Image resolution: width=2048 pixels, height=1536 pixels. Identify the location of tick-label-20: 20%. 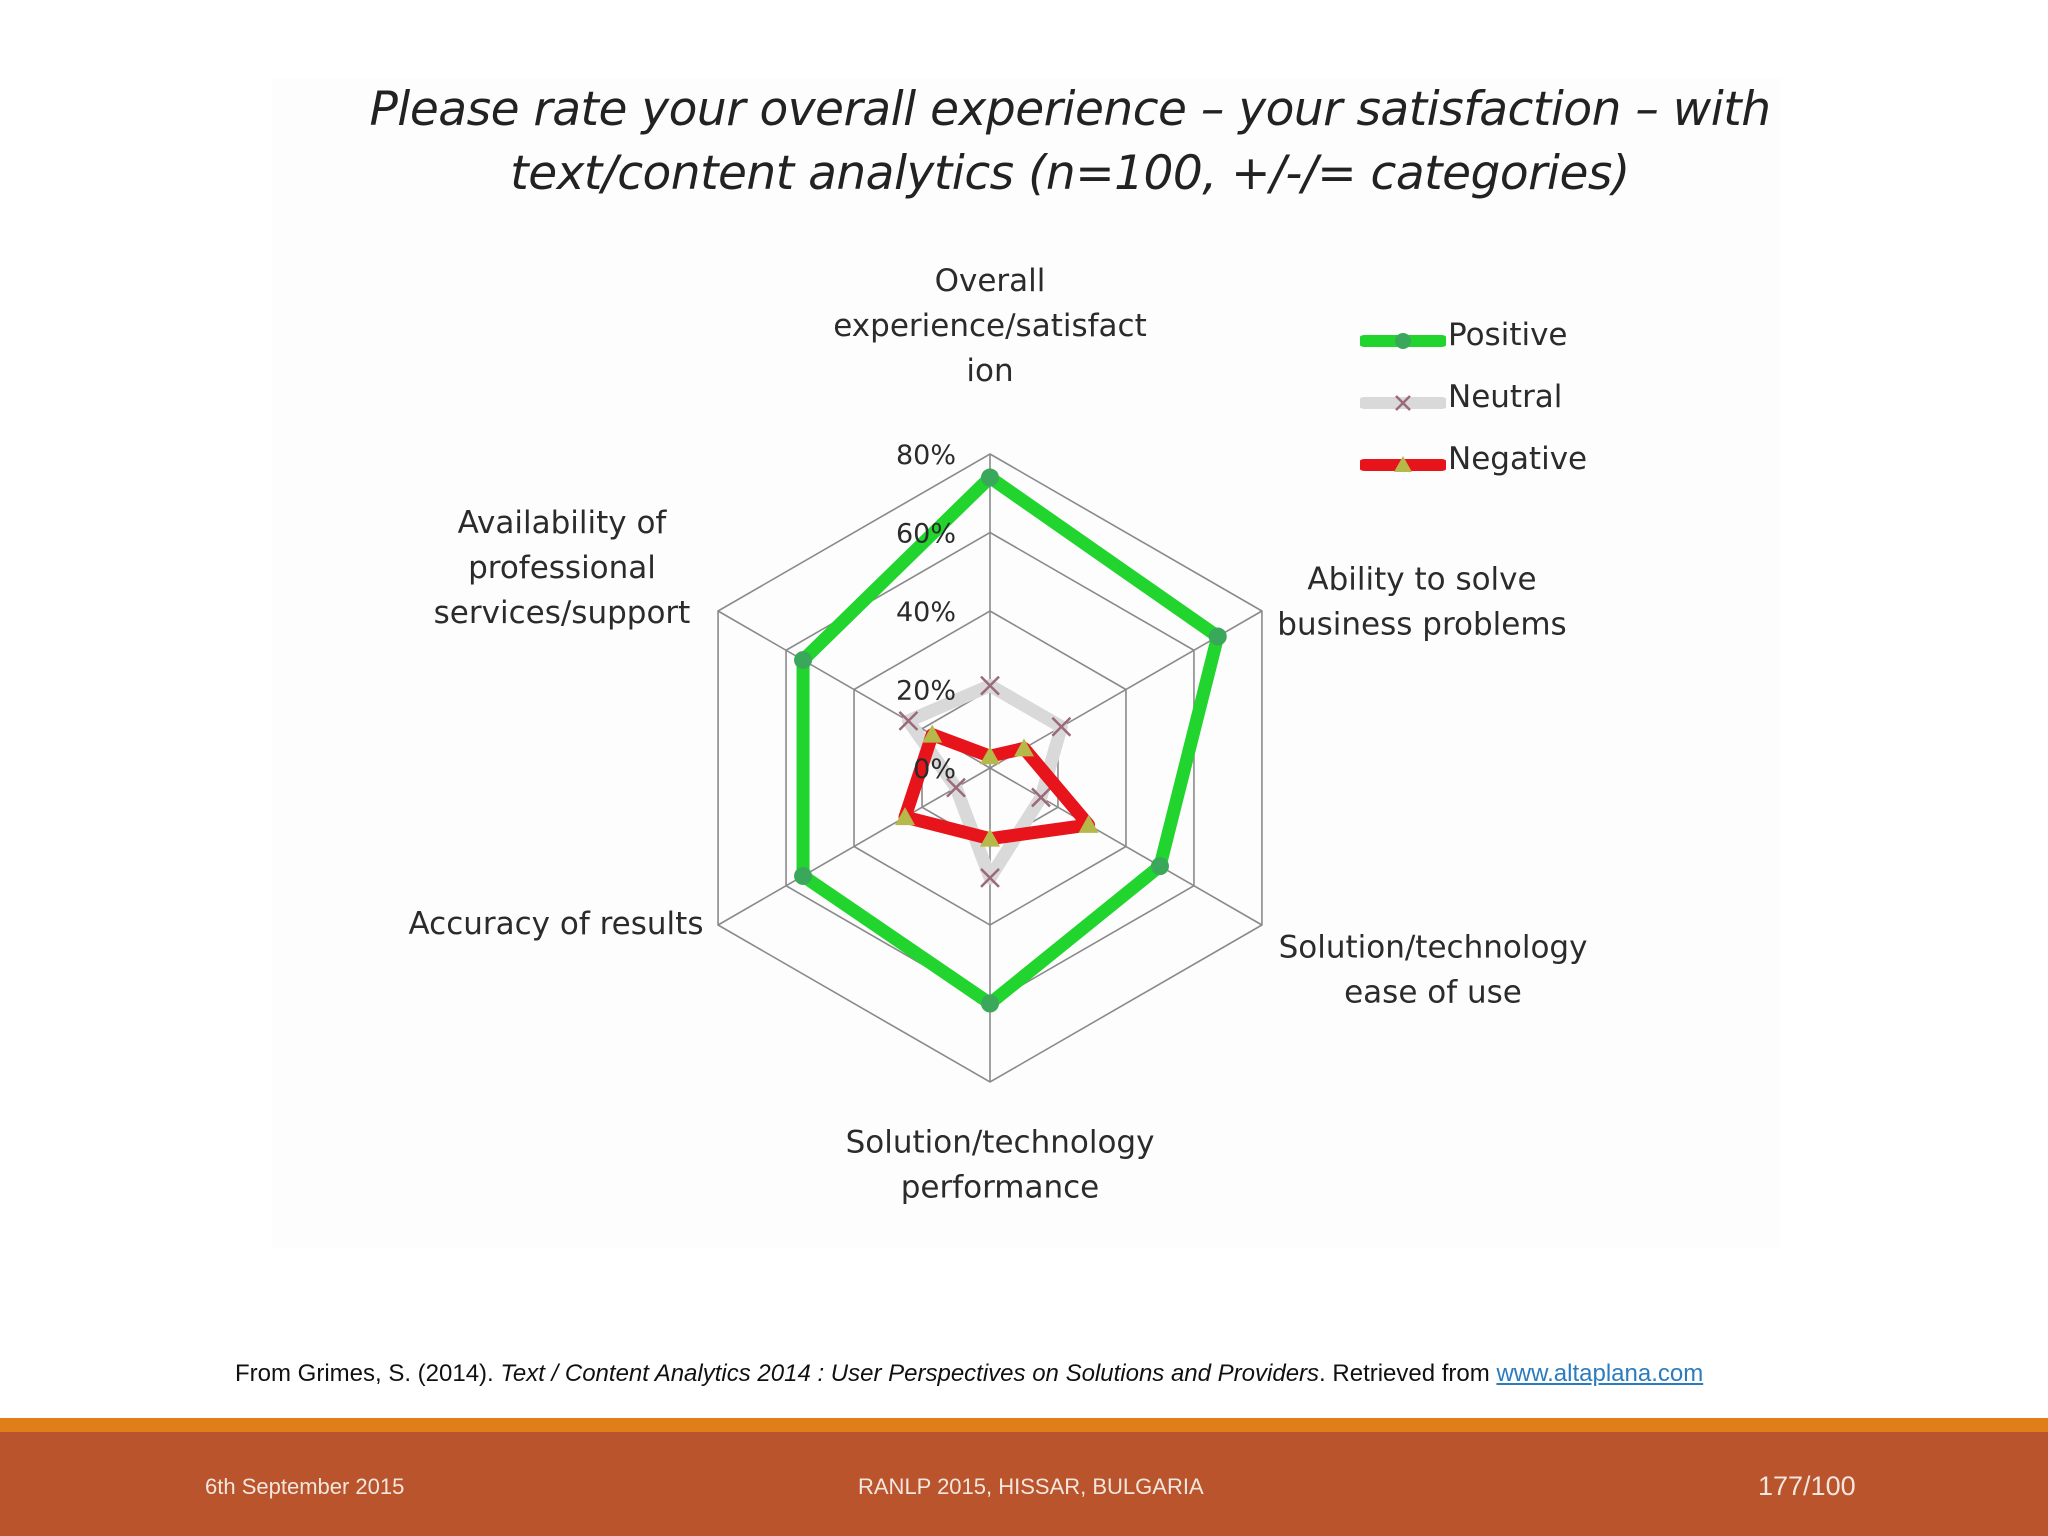
(926, 691).